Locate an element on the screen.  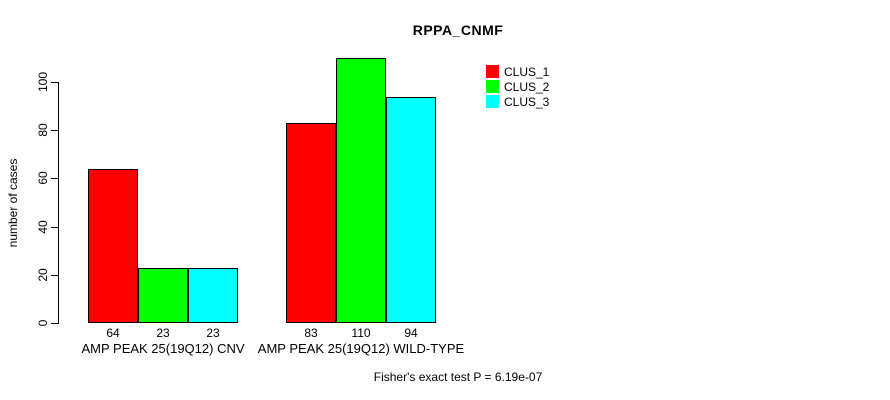
y-axis-tick-label: 40 is located at coordinates (43, 226).